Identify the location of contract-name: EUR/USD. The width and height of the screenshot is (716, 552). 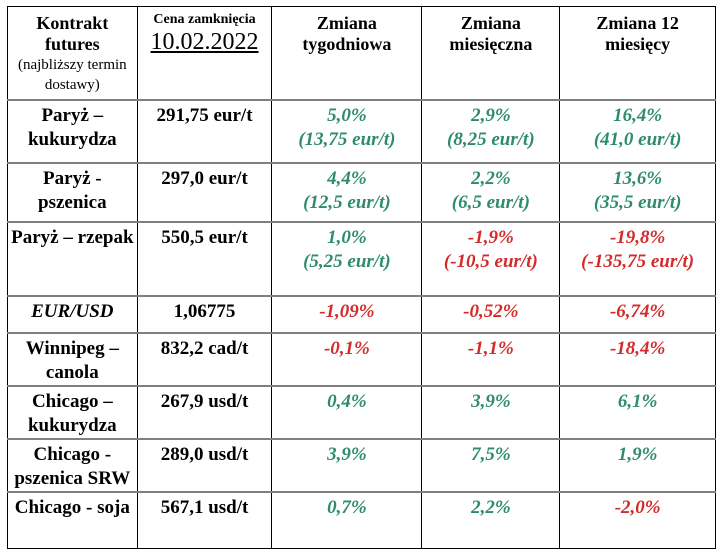
(72, 311).